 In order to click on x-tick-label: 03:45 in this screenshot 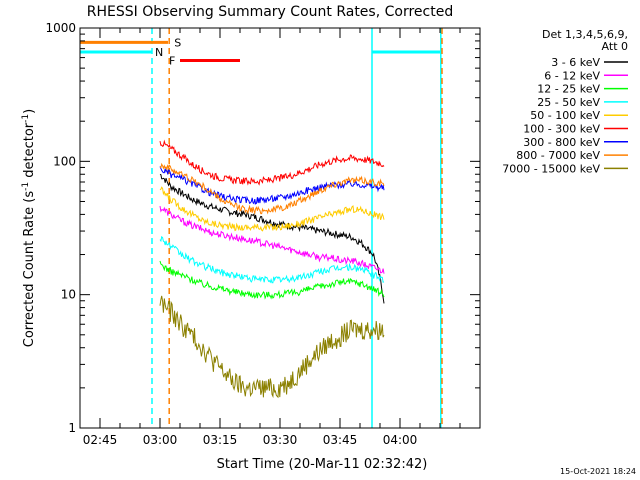, I will do `click(340, 440)`.